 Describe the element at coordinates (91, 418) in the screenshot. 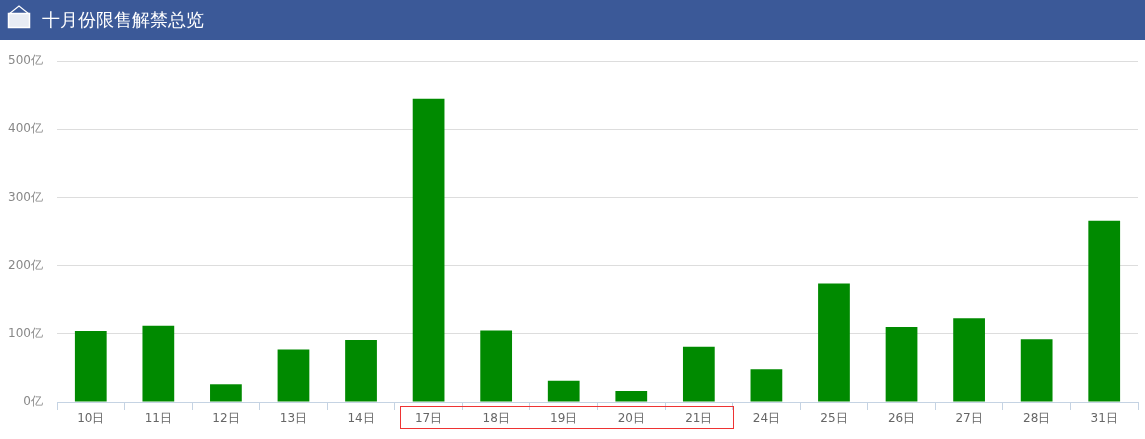

I see `x-tick-label: 10日` at that location.